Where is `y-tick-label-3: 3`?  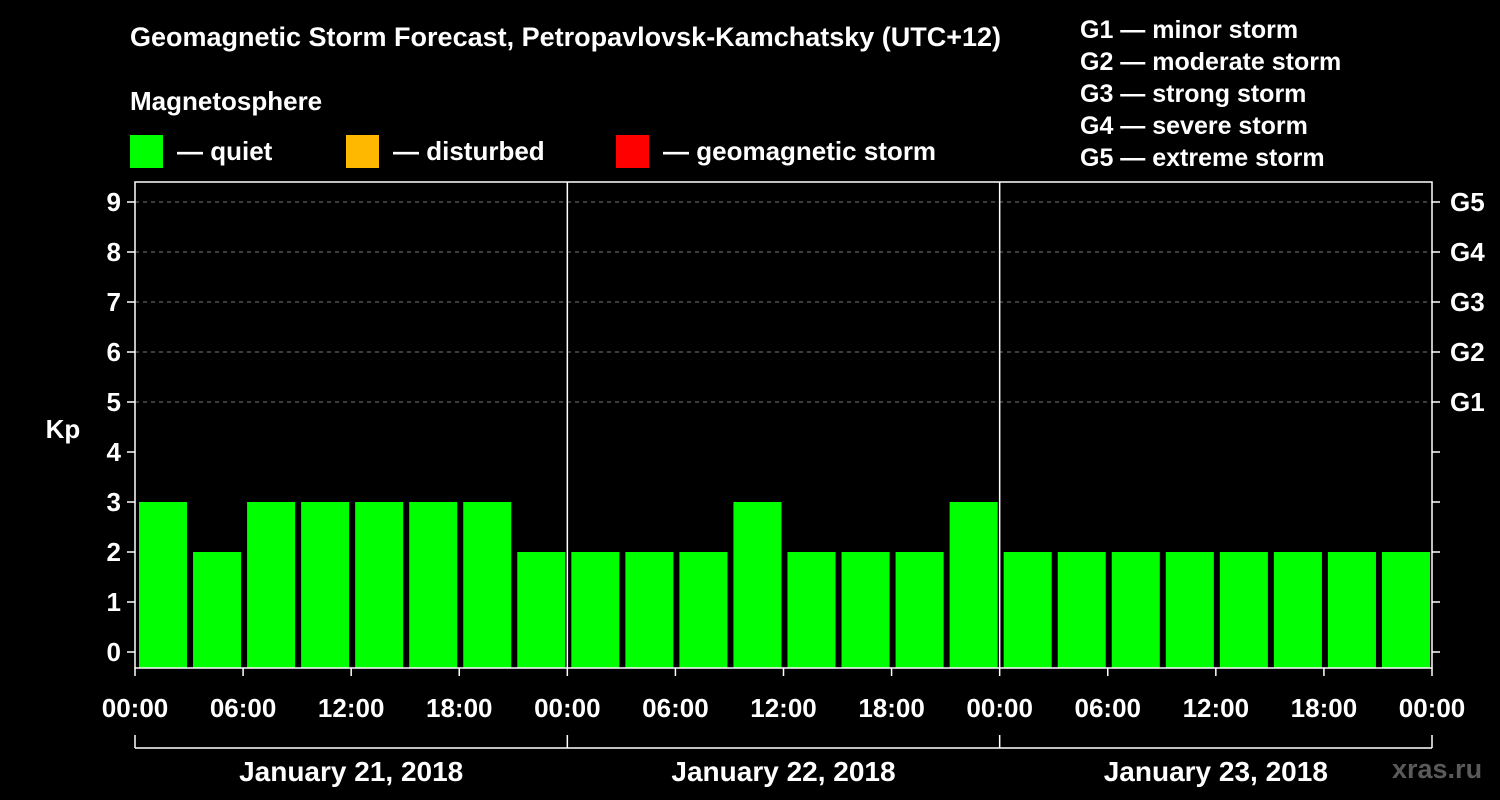
y-tick-label-3: 3 is located at coordinates (114, 502).